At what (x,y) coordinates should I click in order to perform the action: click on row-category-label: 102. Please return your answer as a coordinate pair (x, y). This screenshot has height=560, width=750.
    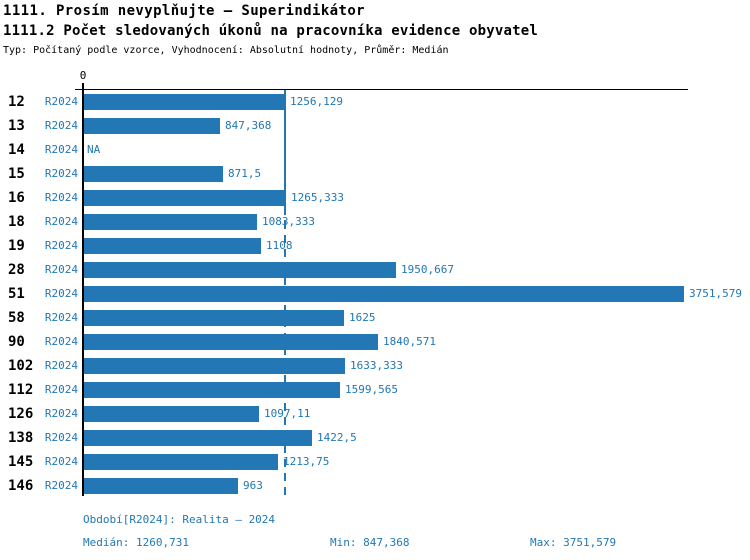
    Looking at the image, I should click on (21, 366).